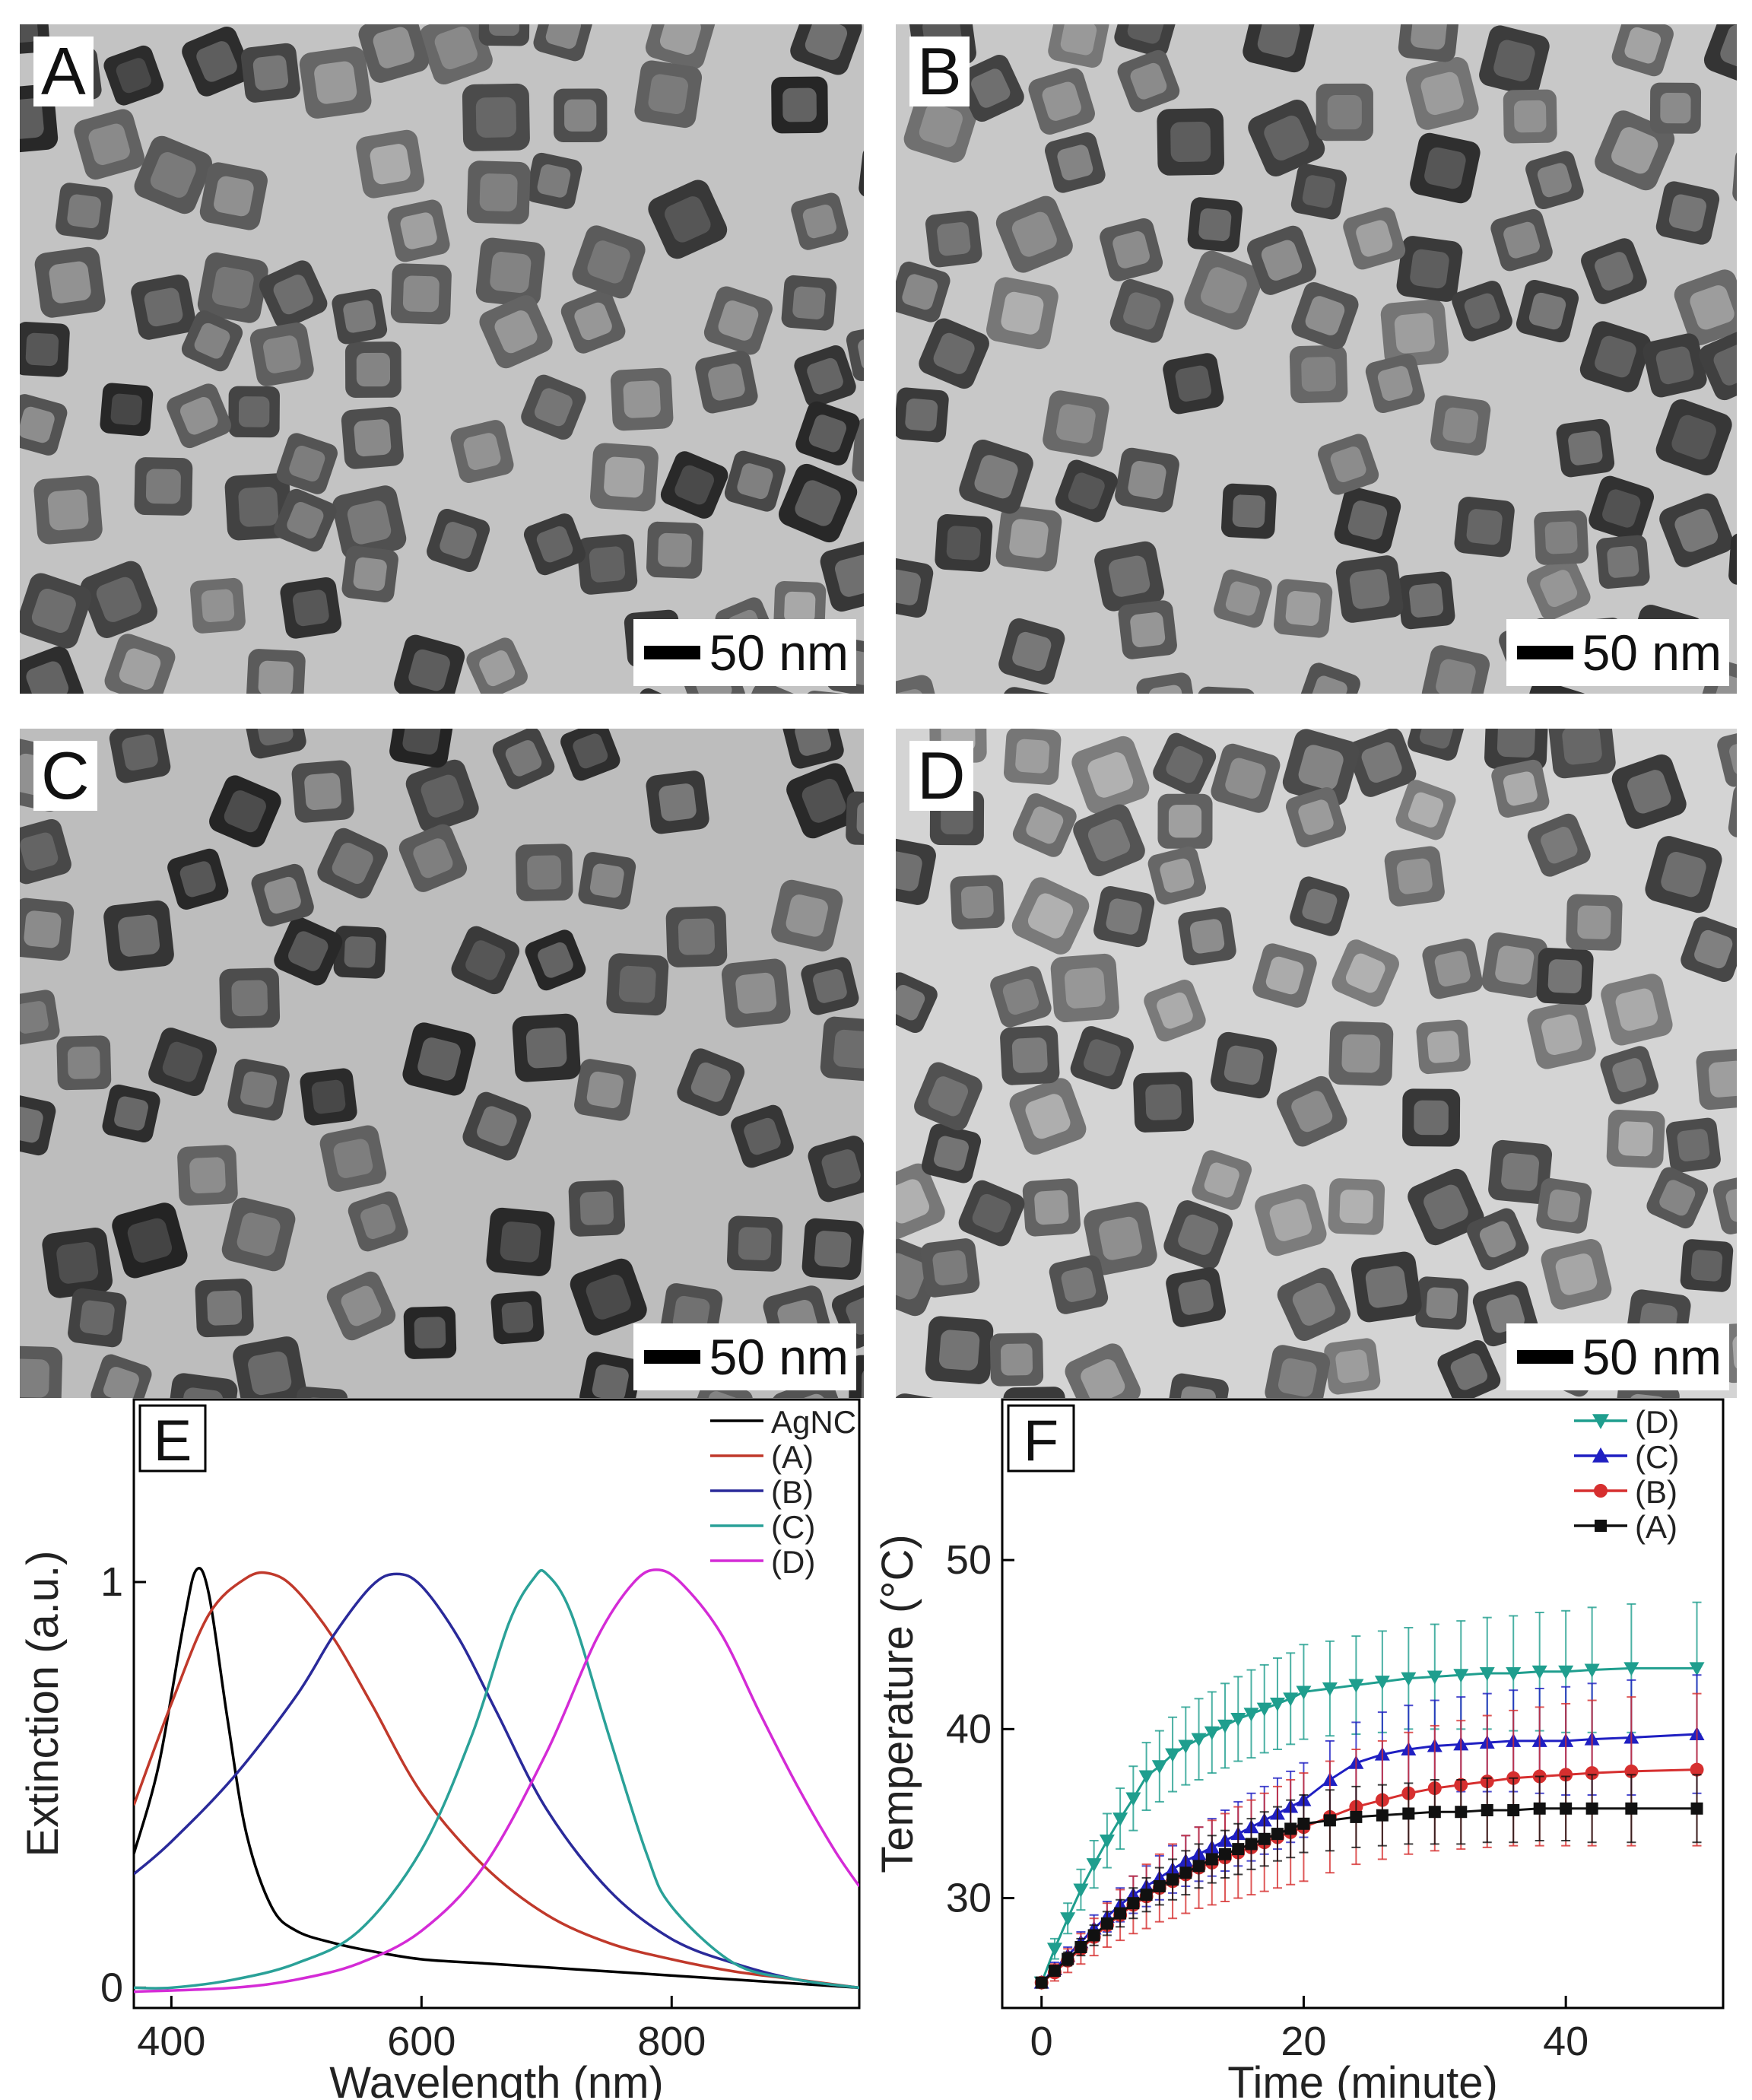 The height and width of the screenshot is (2100, 1752). Describe the element at coordinates (111, 1582) in the screenshot. I see `y-tick-label: 1` at that location.